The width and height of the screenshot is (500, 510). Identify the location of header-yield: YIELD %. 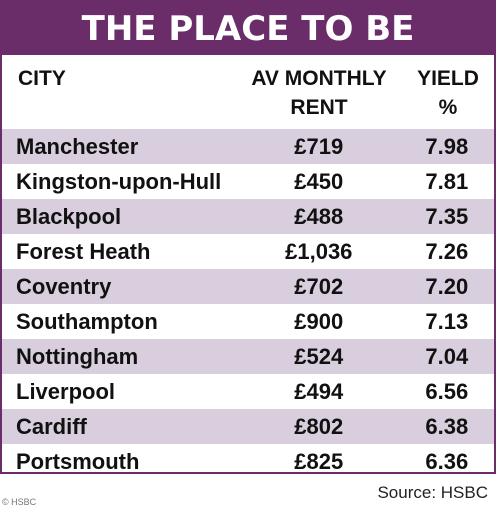
(448, 93).